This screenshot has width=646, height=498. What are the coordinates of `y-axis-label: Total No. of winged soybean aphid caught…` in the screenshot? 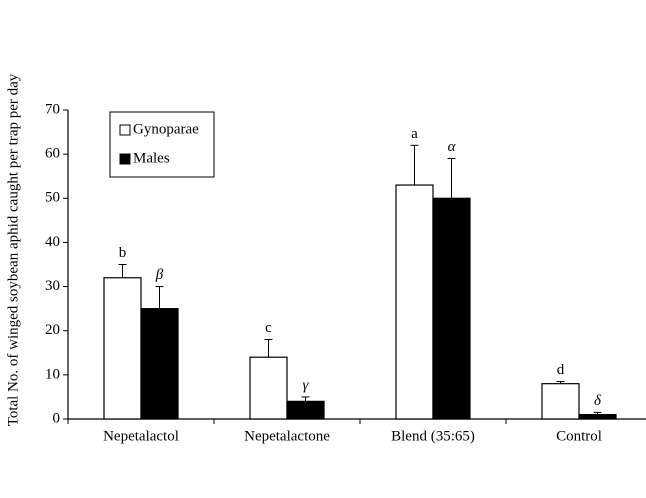 It's located at (13, 249).